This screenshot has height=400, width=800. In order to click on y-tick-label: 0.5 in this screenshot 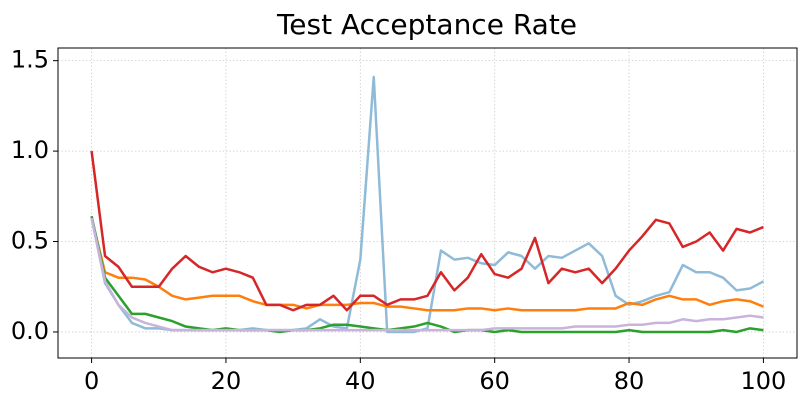, I will do `click(30, 241)`.